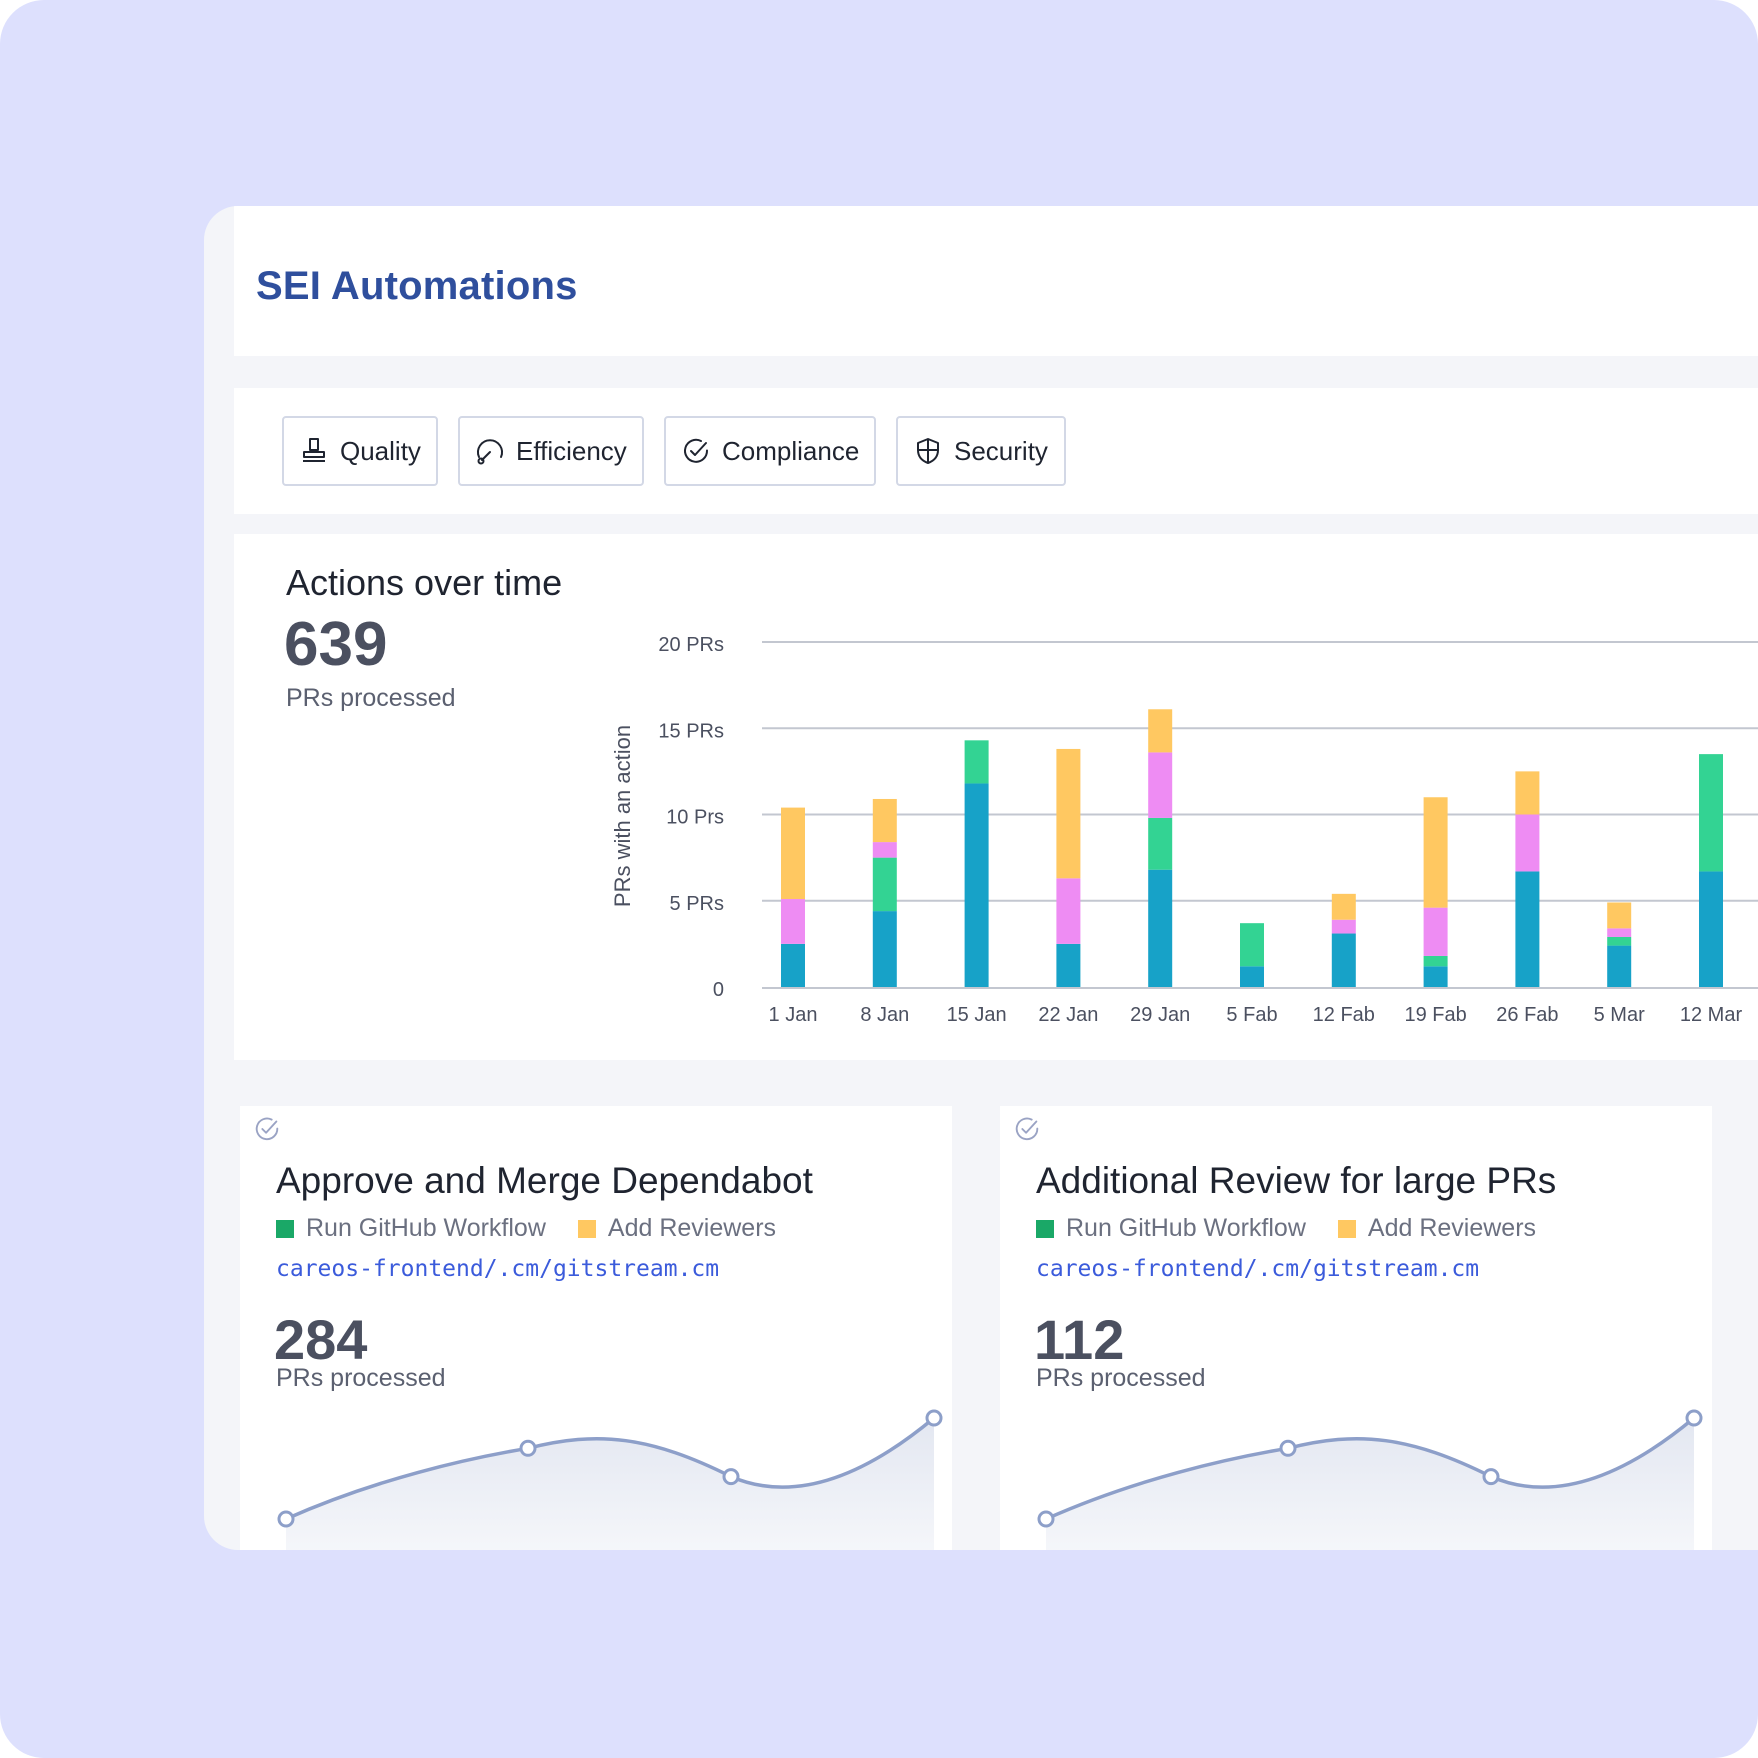  What do you see at coordinates (622, 816) in the screenshot?
I see `y-axis-label: PRs with an action` at bounding box center [622, 816].